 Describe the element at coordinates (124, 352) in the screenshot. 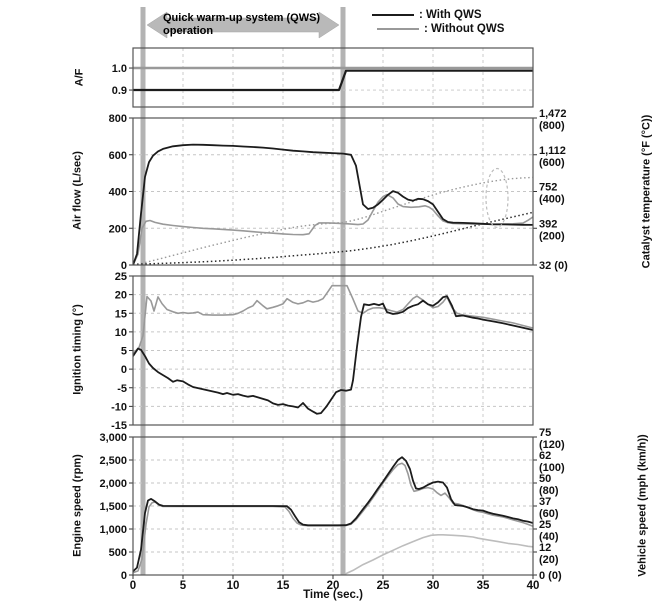

I see `y-tick-label: 5` at that location.